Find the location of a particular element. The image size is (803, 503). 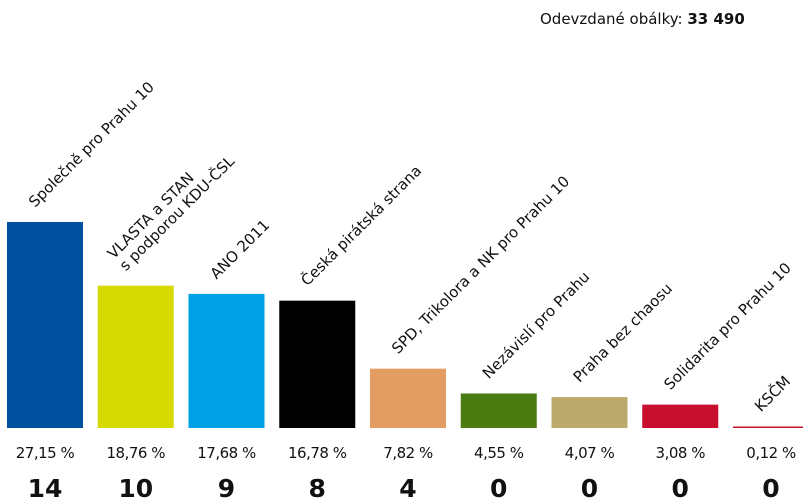

percent-label: 0,12 % is located at coordinates (771, 453).